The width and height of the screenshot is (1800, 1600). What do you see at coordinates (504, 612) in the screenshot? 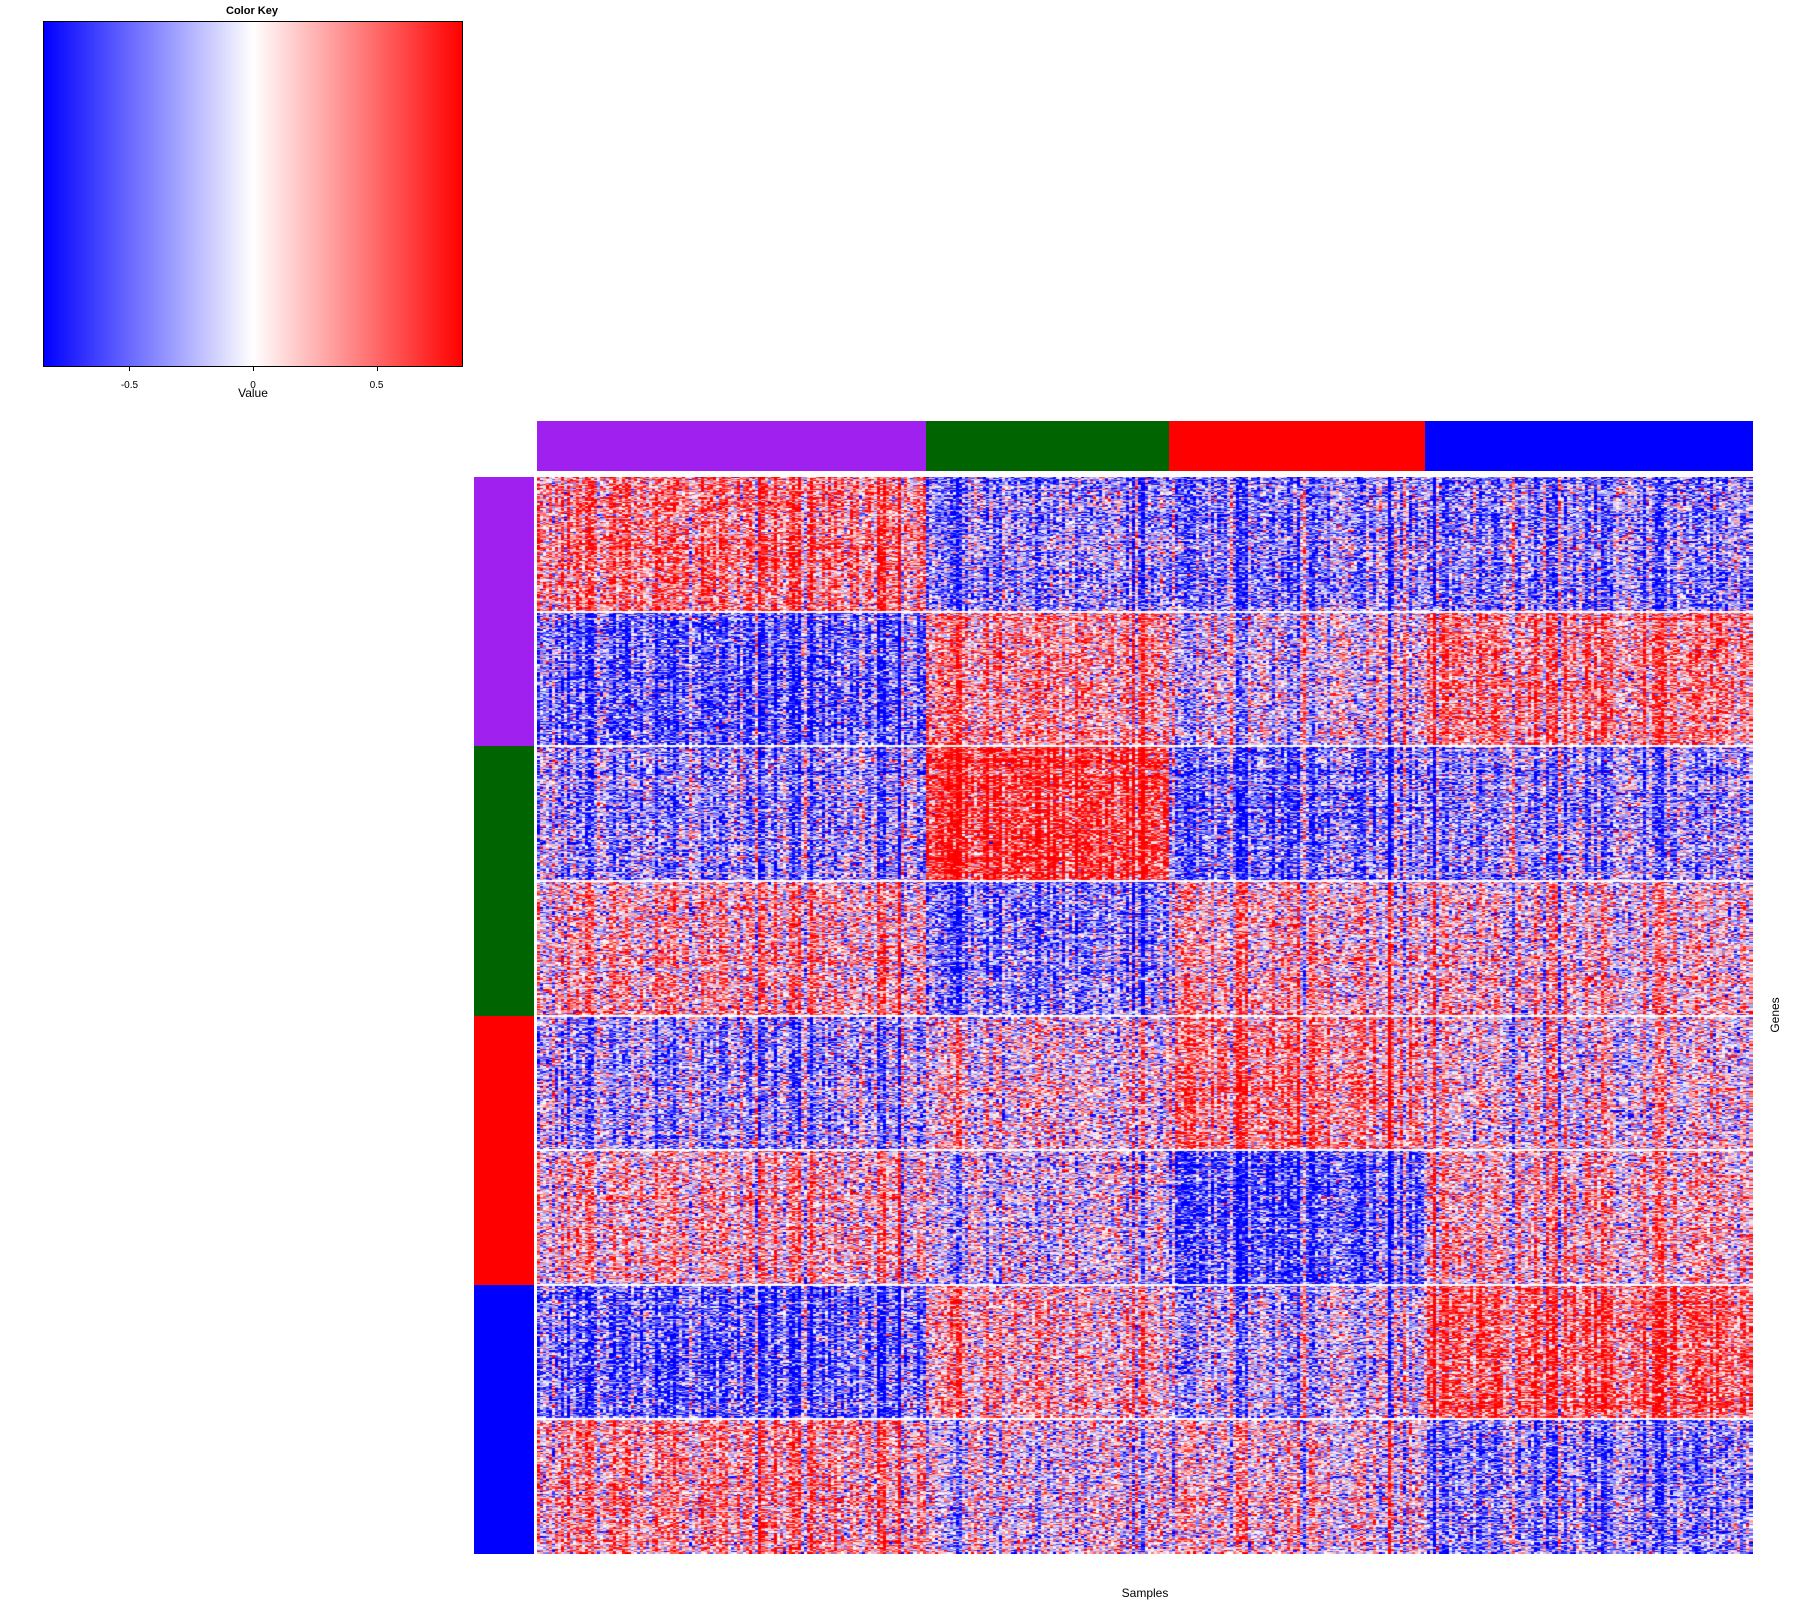
I see `row-side-group-purple` at bounding box center [504, 612].